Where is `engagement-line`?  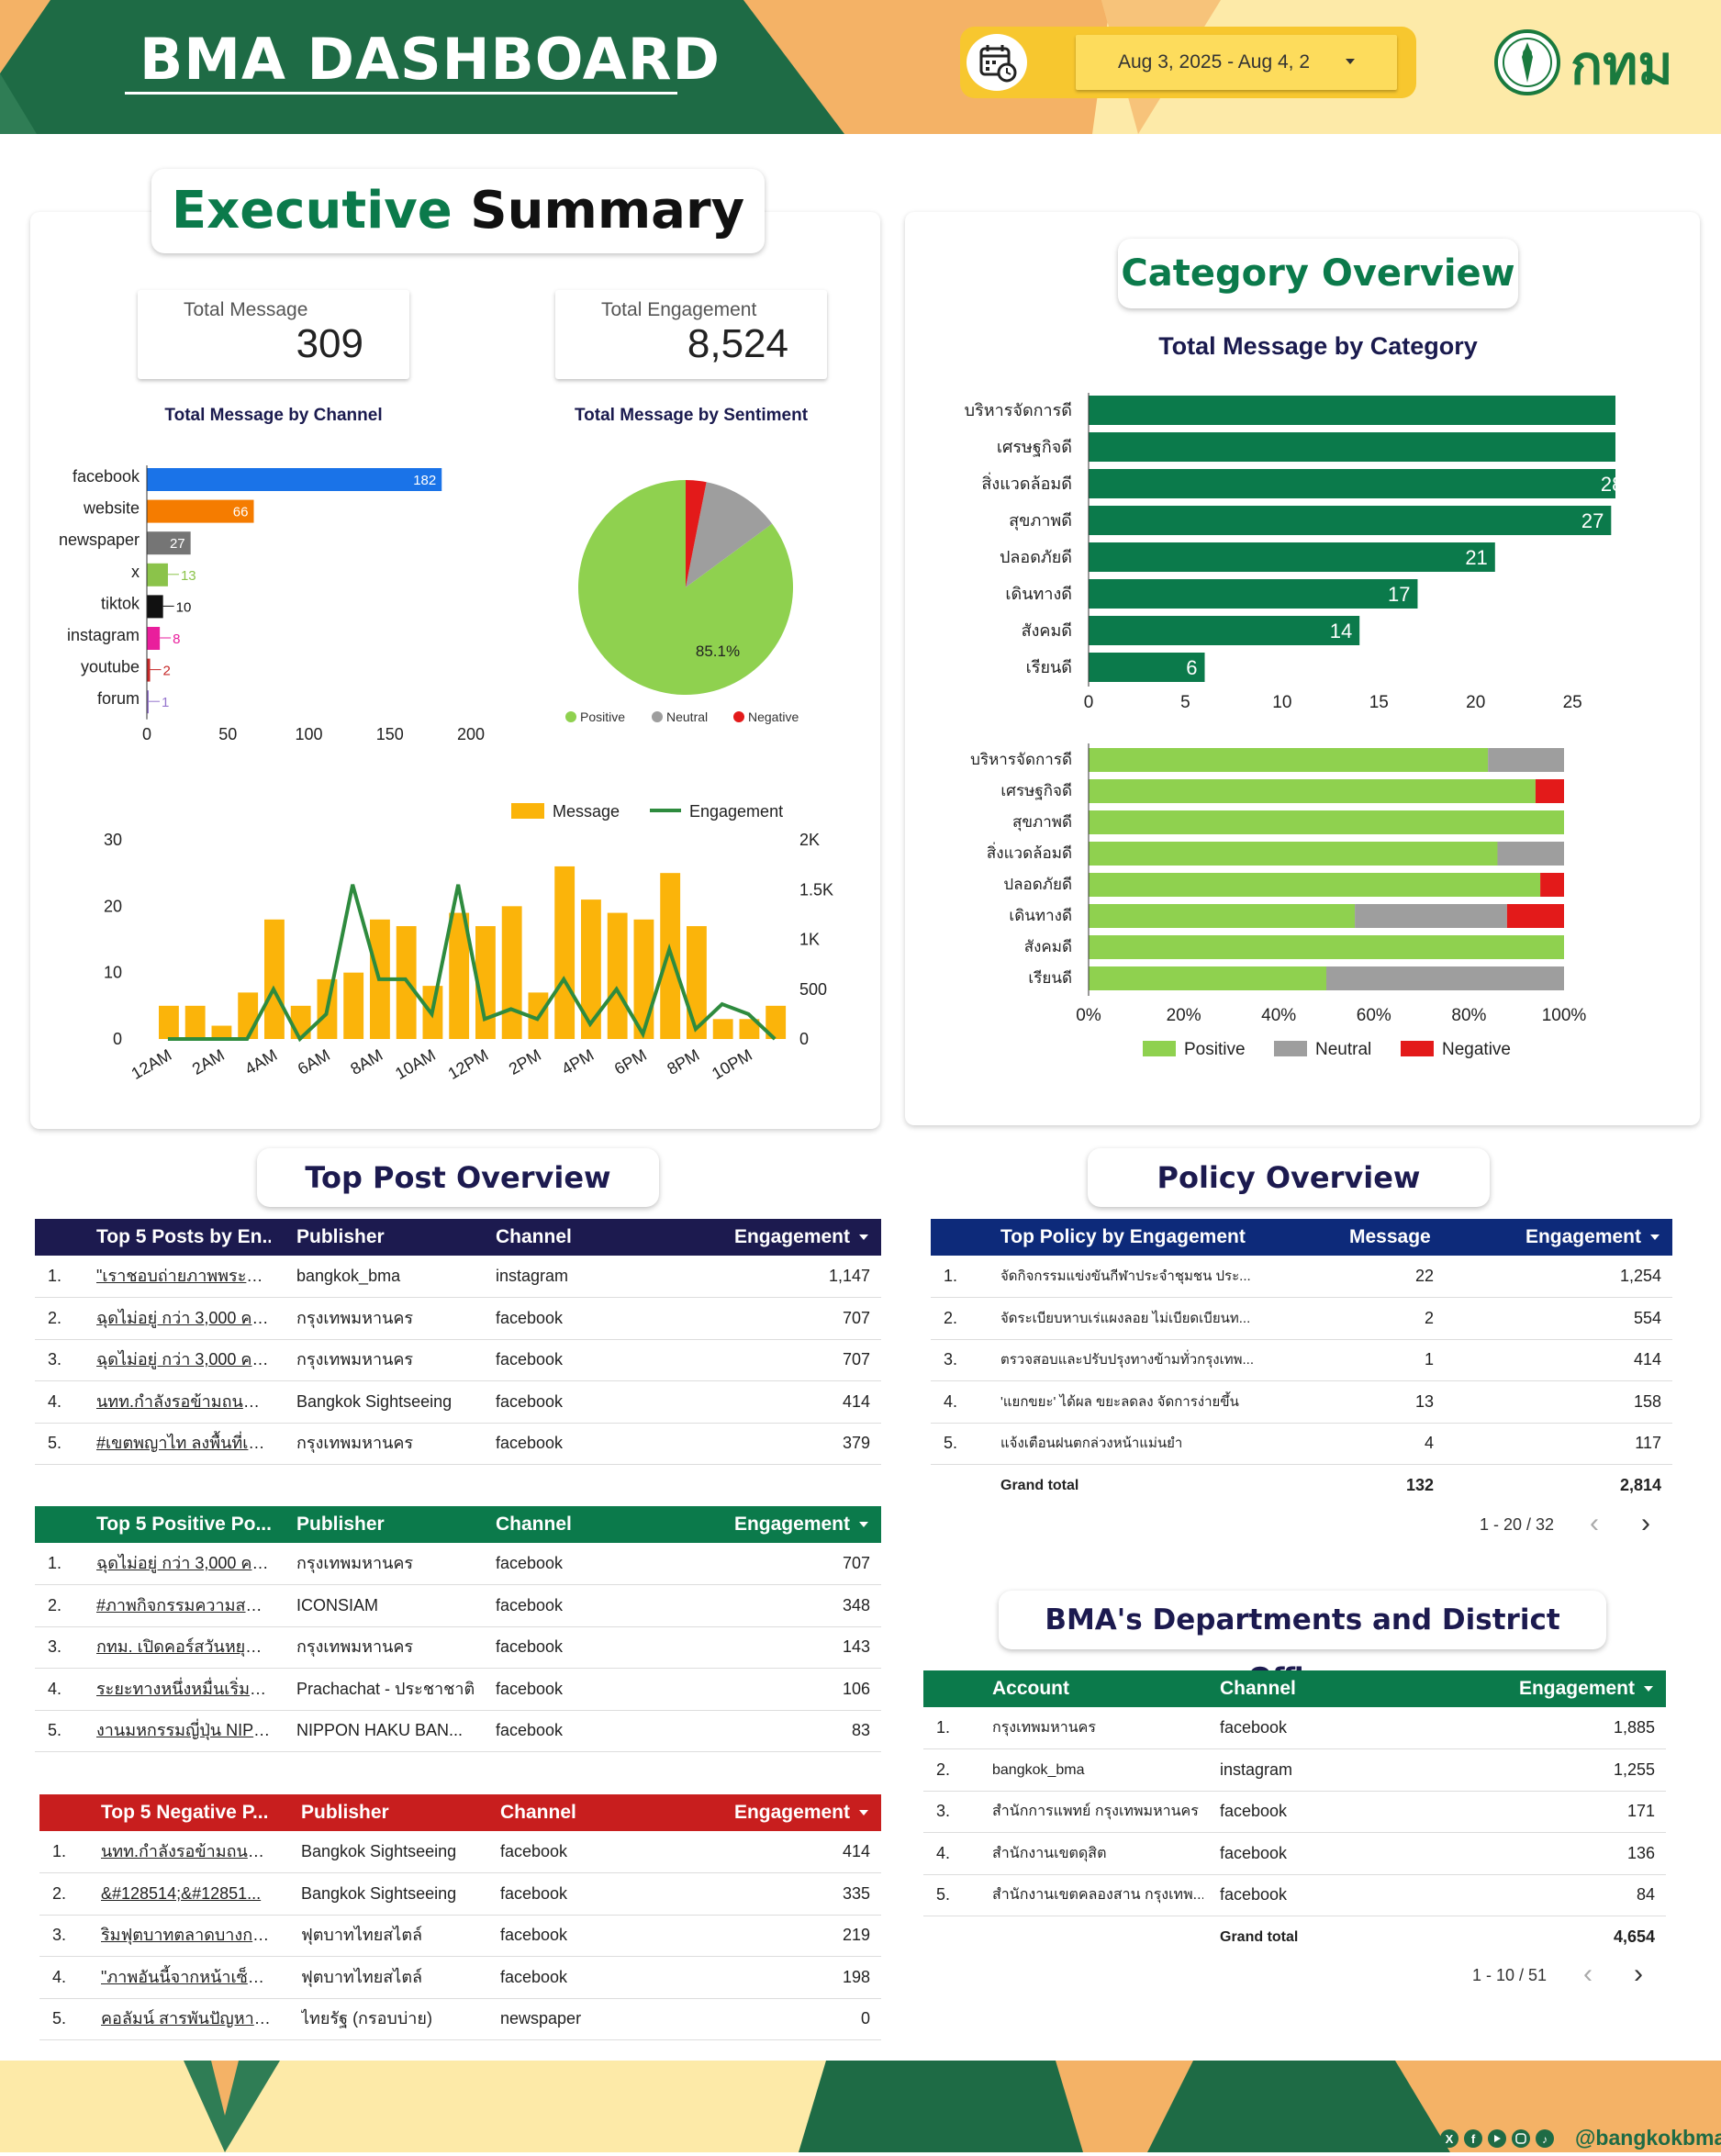
engagement-line is located at coordinates (472, 963).